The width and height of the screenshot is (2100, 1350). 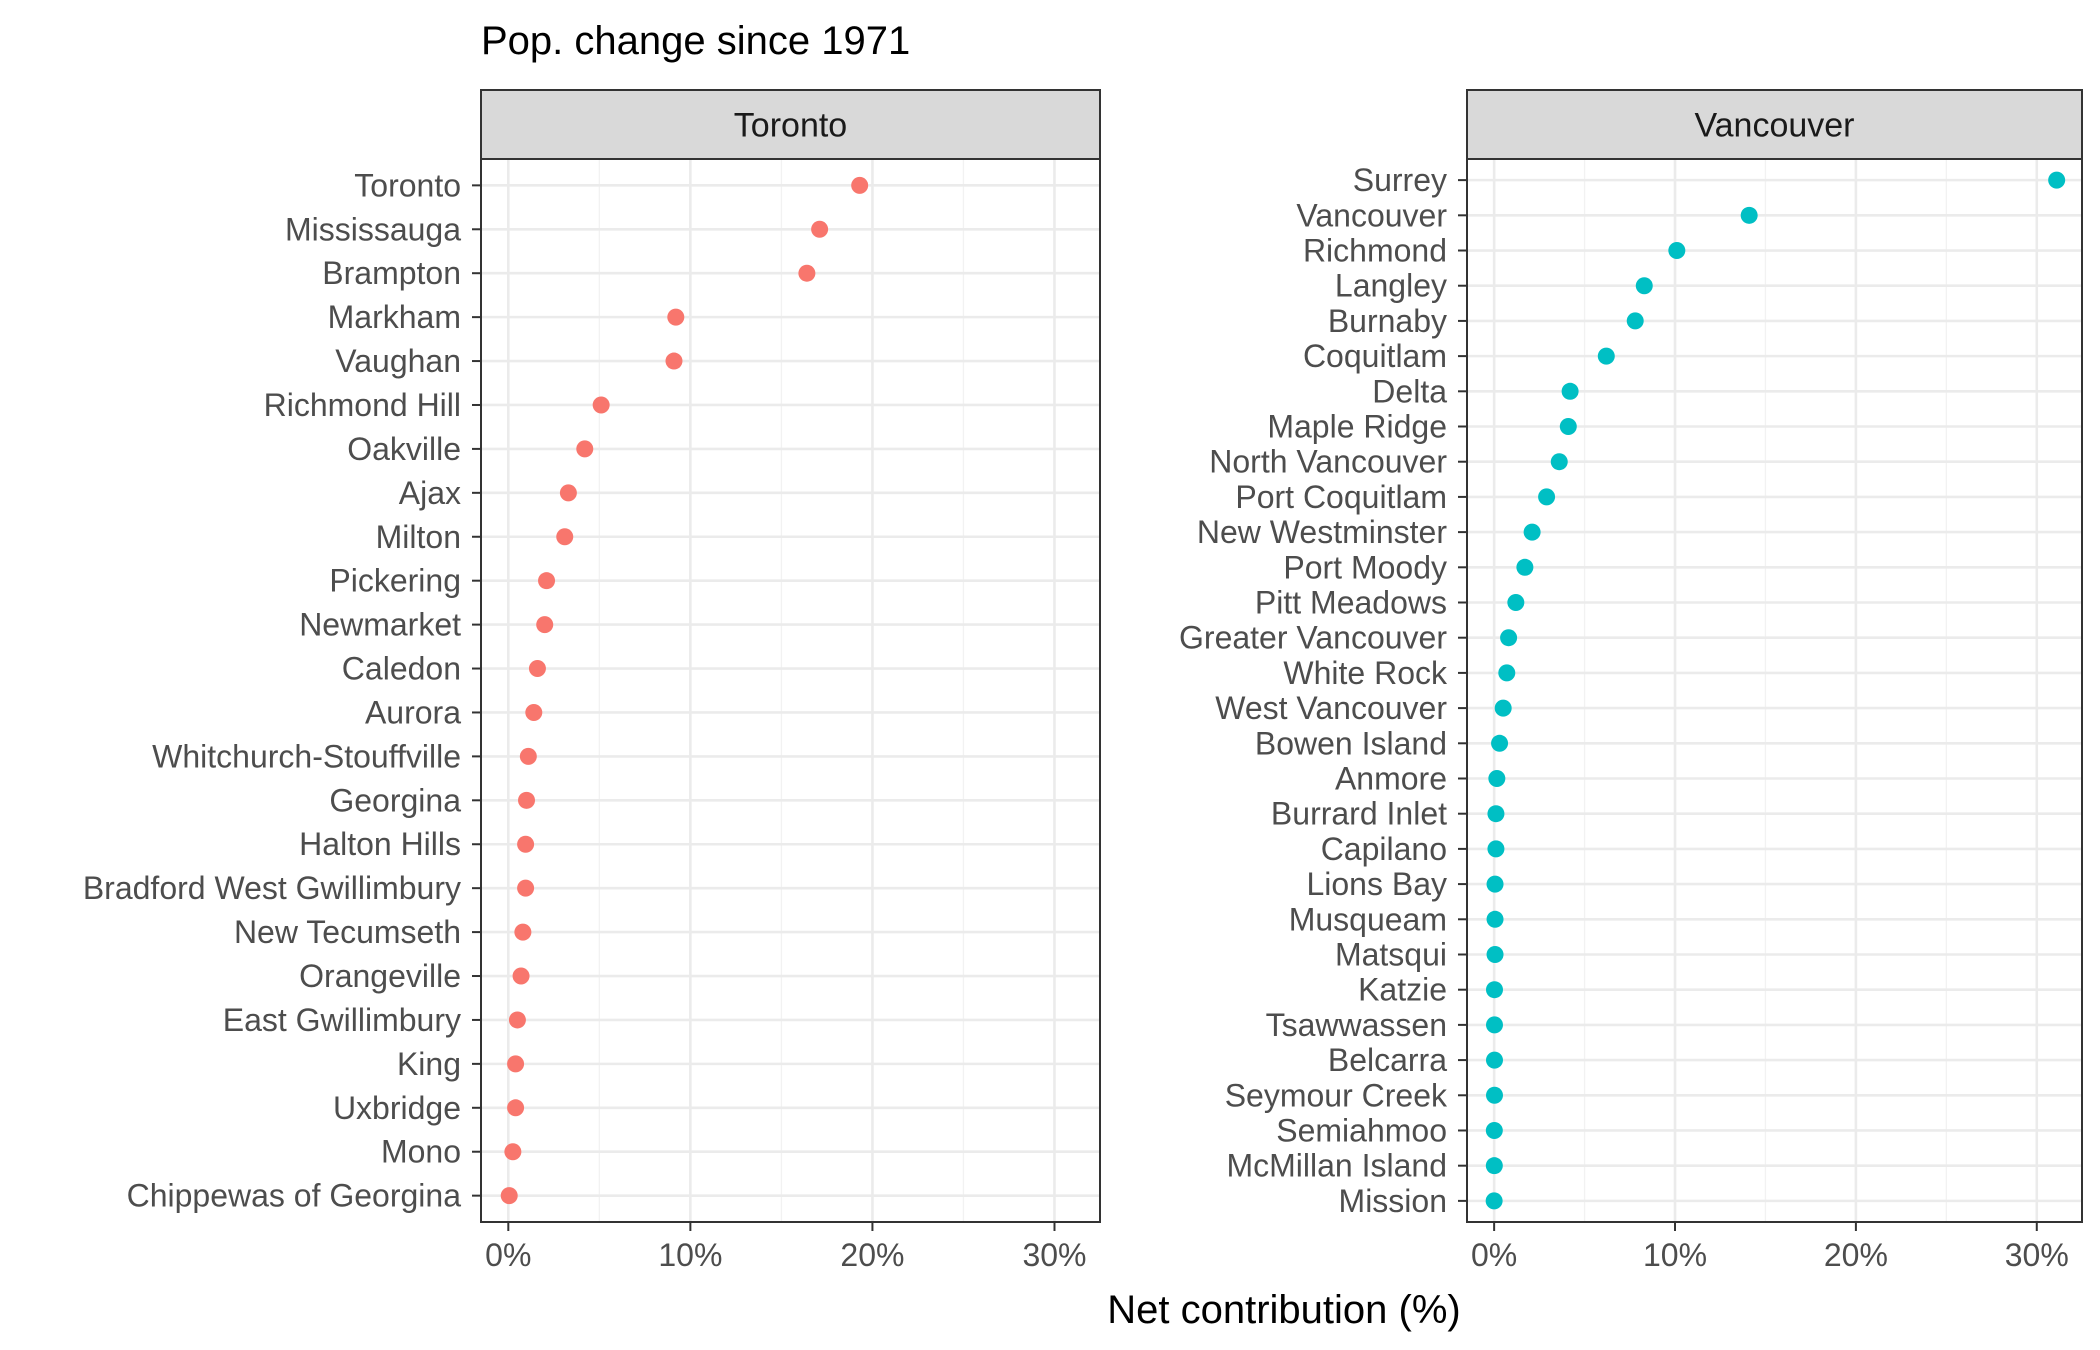 What do you see at coordinates (1336, 1166) in the screenshot?
I see `y-tick-label-mcmillan-island: McMillan Island` at bounding box center [1336, 1166].